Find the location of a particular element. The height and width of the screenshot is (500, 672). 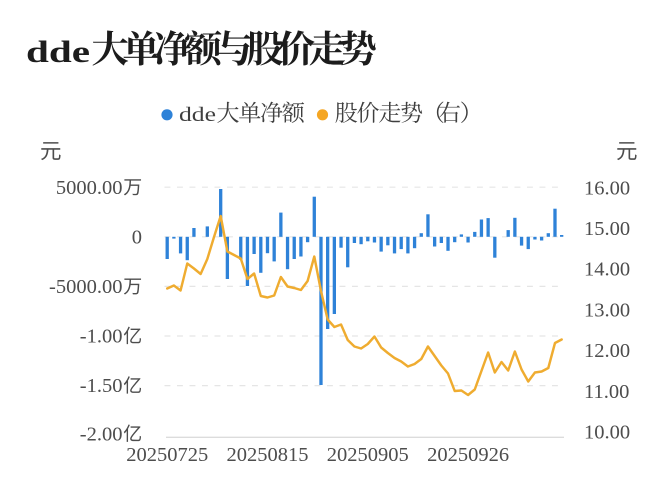

svg-text: 5000.00 is located at coordinates (89, 188).